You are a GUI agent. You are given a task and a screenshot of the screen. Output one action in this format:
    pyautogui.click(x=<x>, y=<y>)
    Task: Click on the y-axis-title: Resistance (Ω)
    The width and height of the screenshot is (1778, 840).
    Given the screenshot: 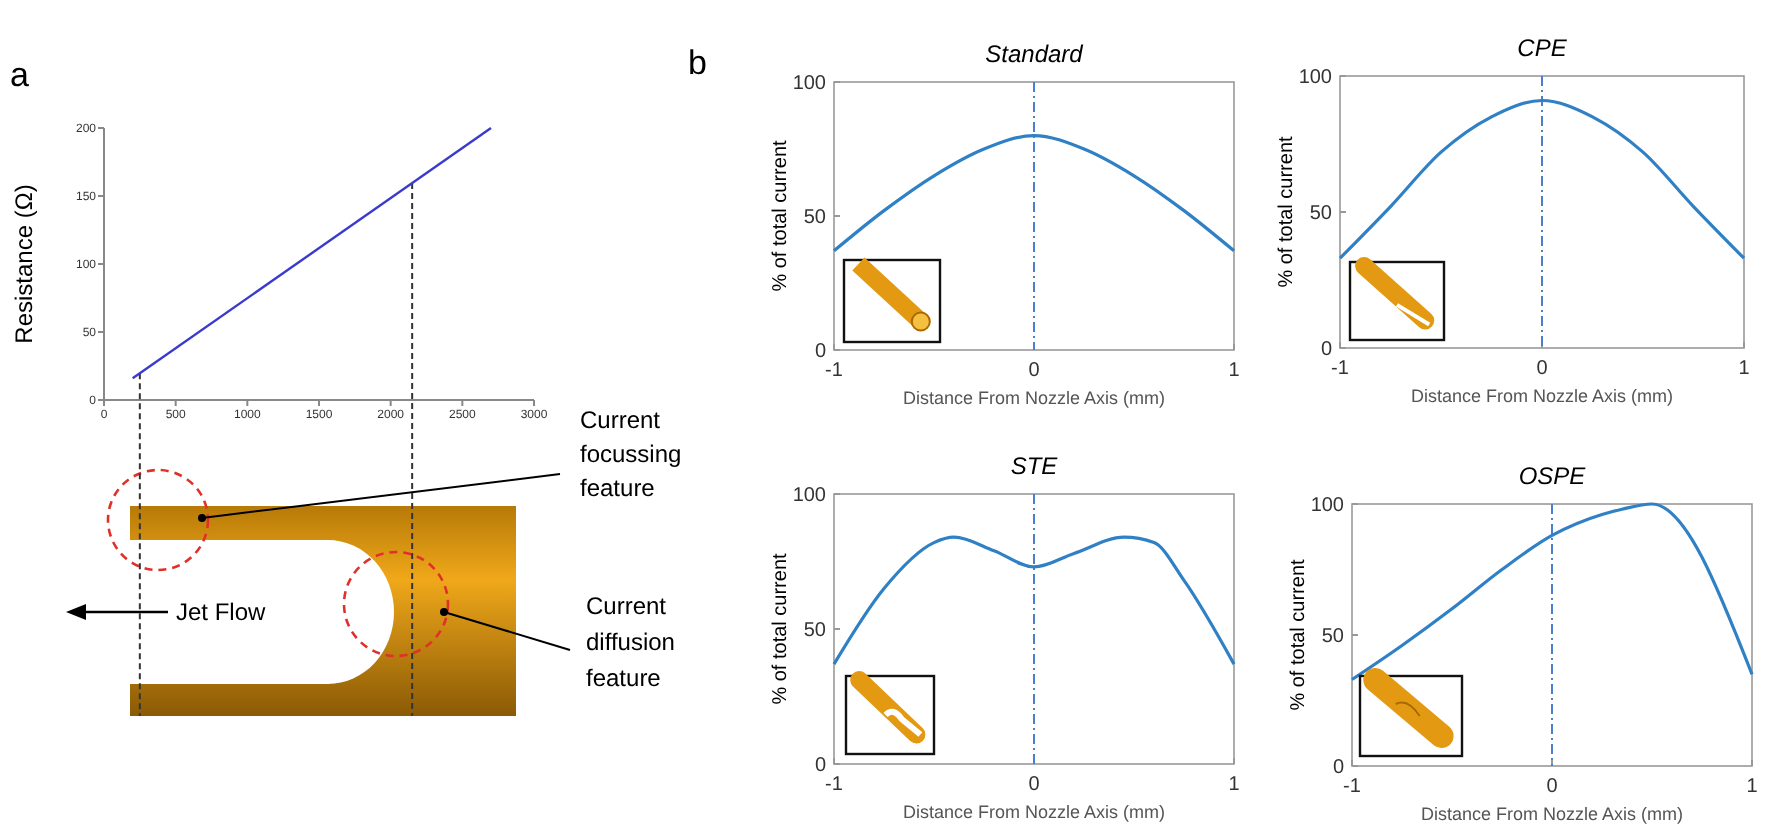 What is the action you would take?
    pyautogui.click(x=24, y=264)
    